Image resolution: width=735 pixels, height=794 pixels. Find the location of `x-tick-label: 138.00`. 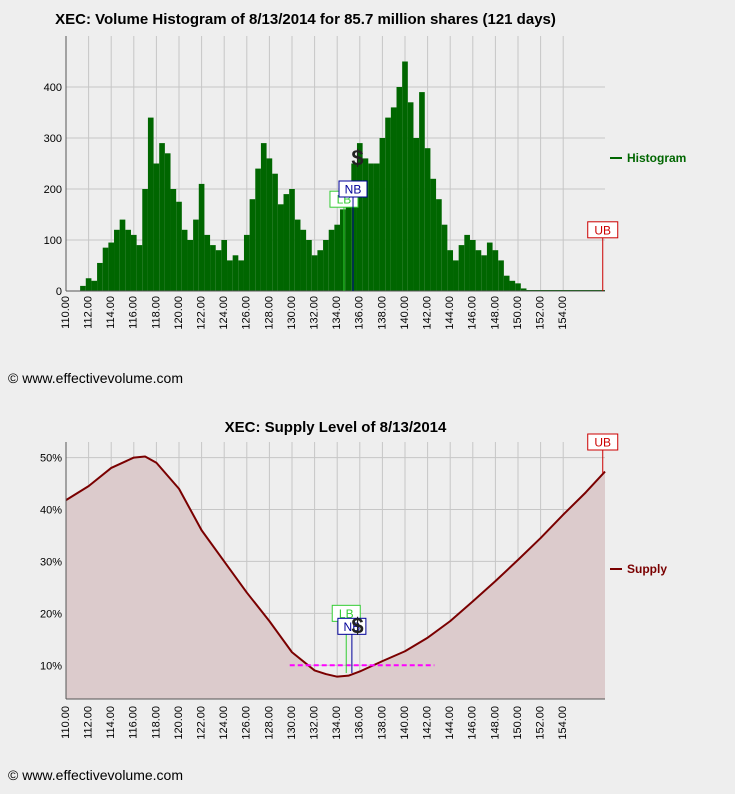

x-tick-label: 138.00 is located at coordinates (382, 313).